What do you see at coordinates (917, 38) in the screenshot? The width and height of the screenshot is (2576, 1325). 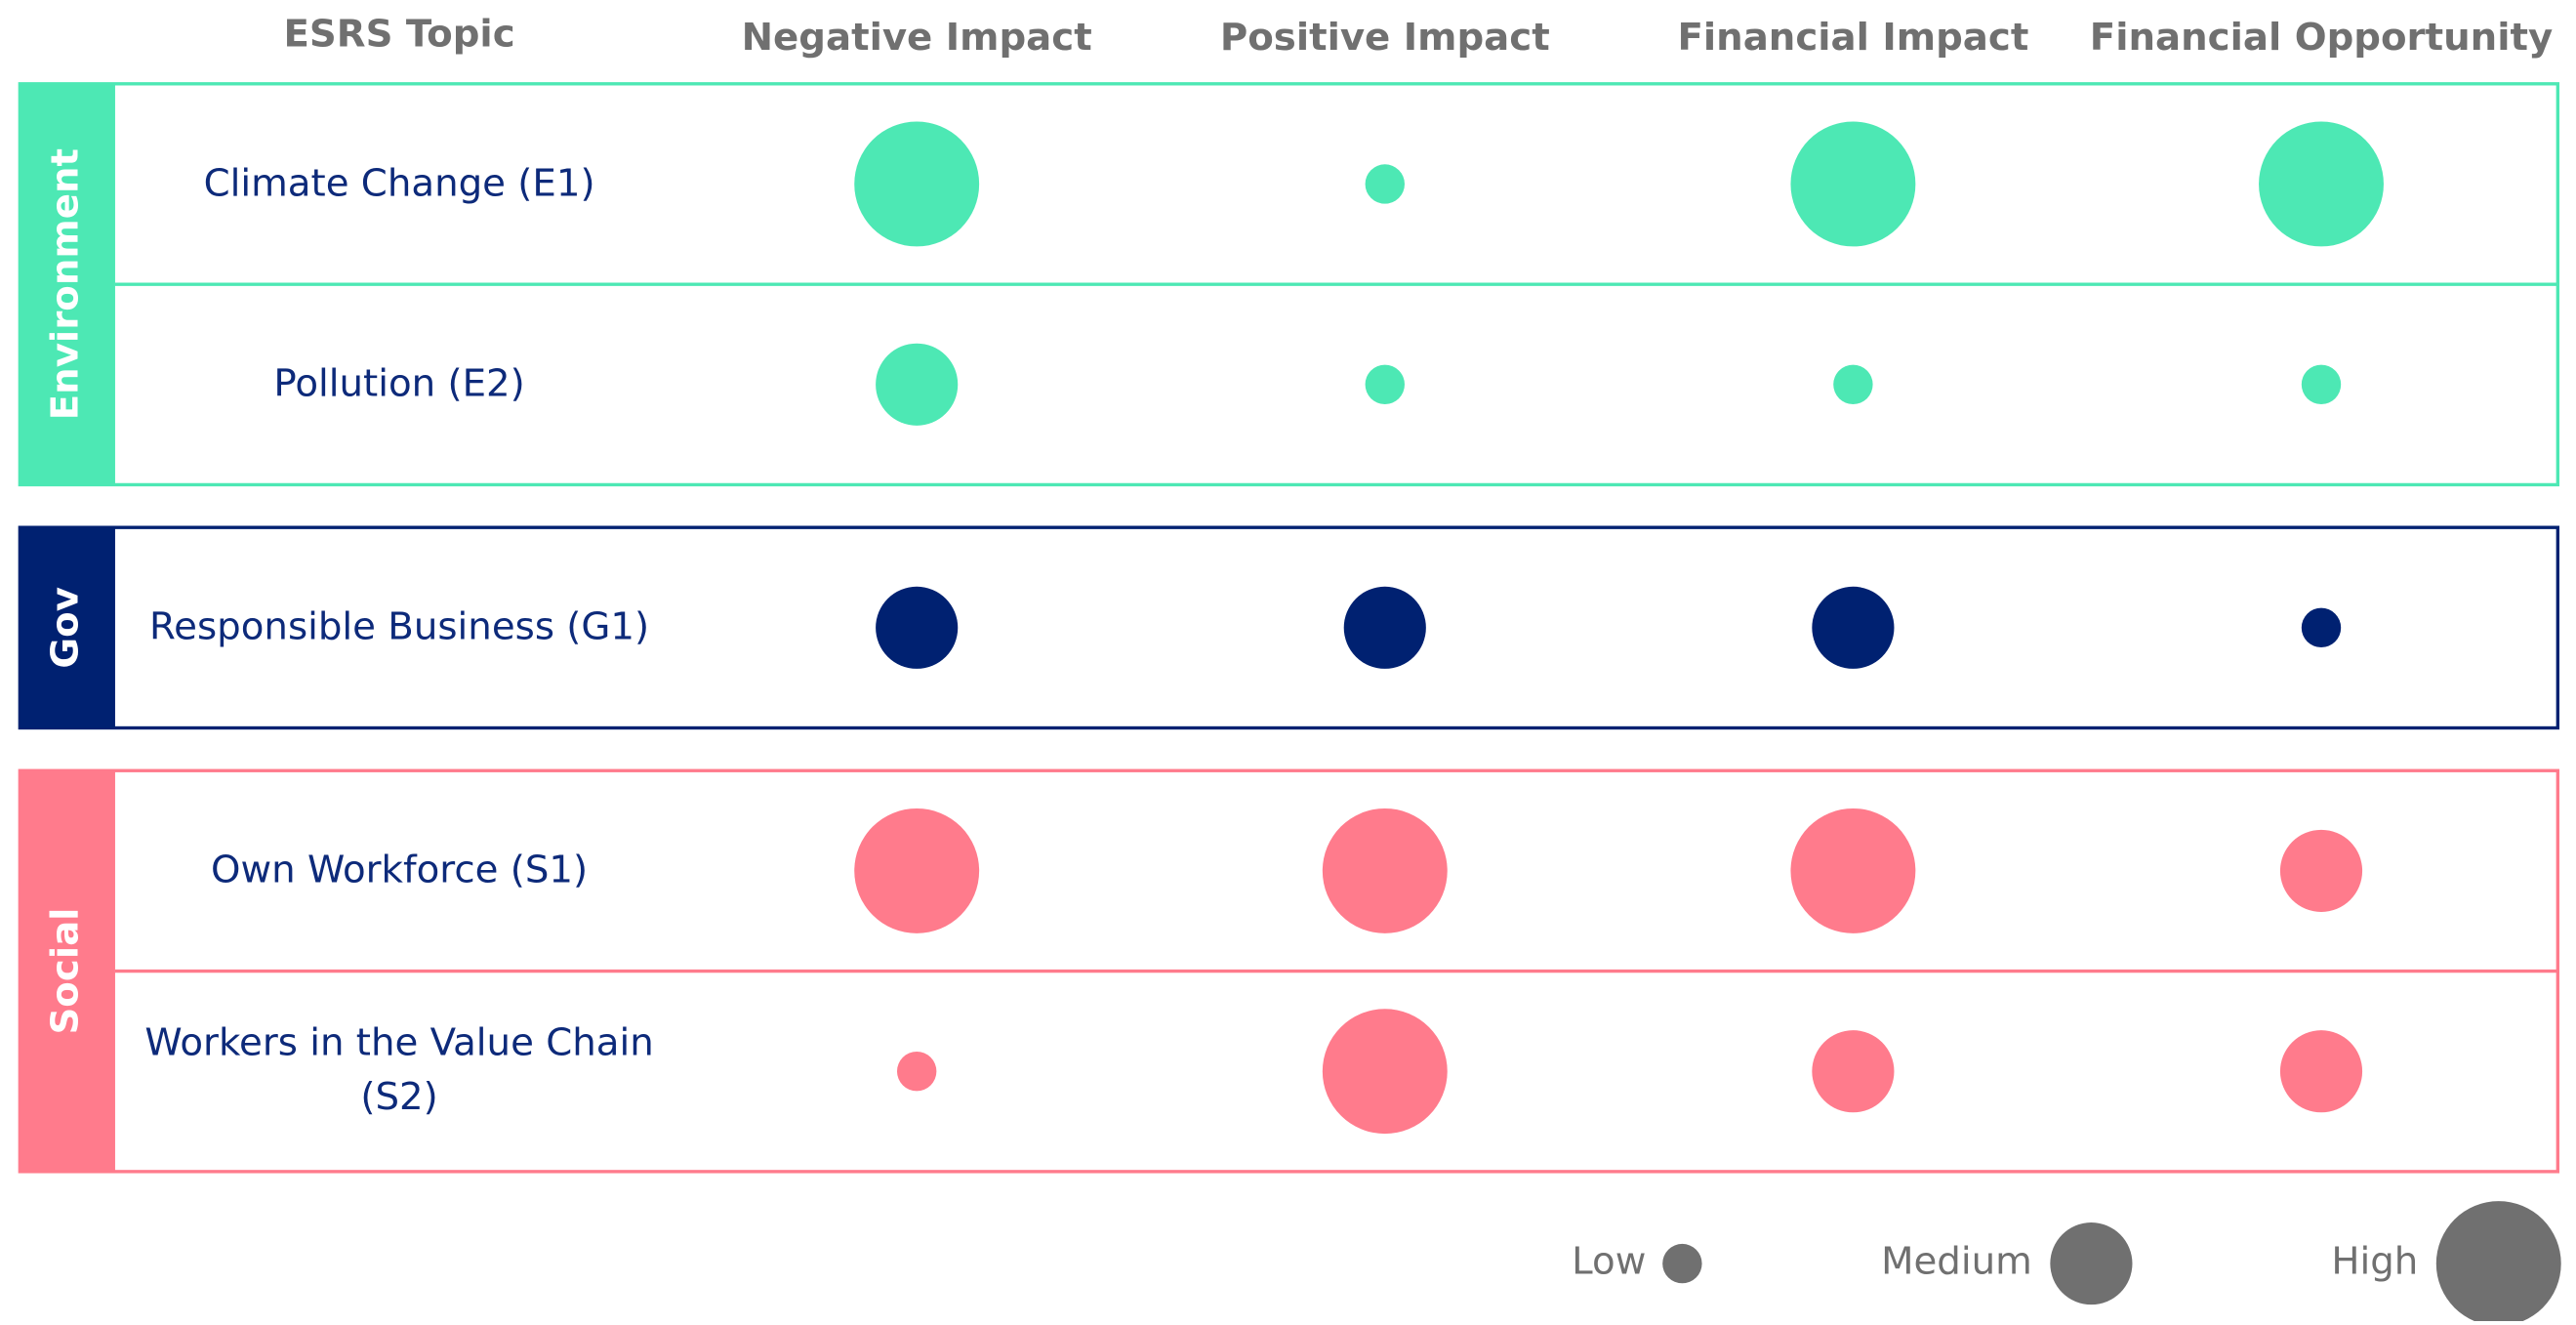 I see `column-header: Negative Impact` at bounding box center [917, 38].